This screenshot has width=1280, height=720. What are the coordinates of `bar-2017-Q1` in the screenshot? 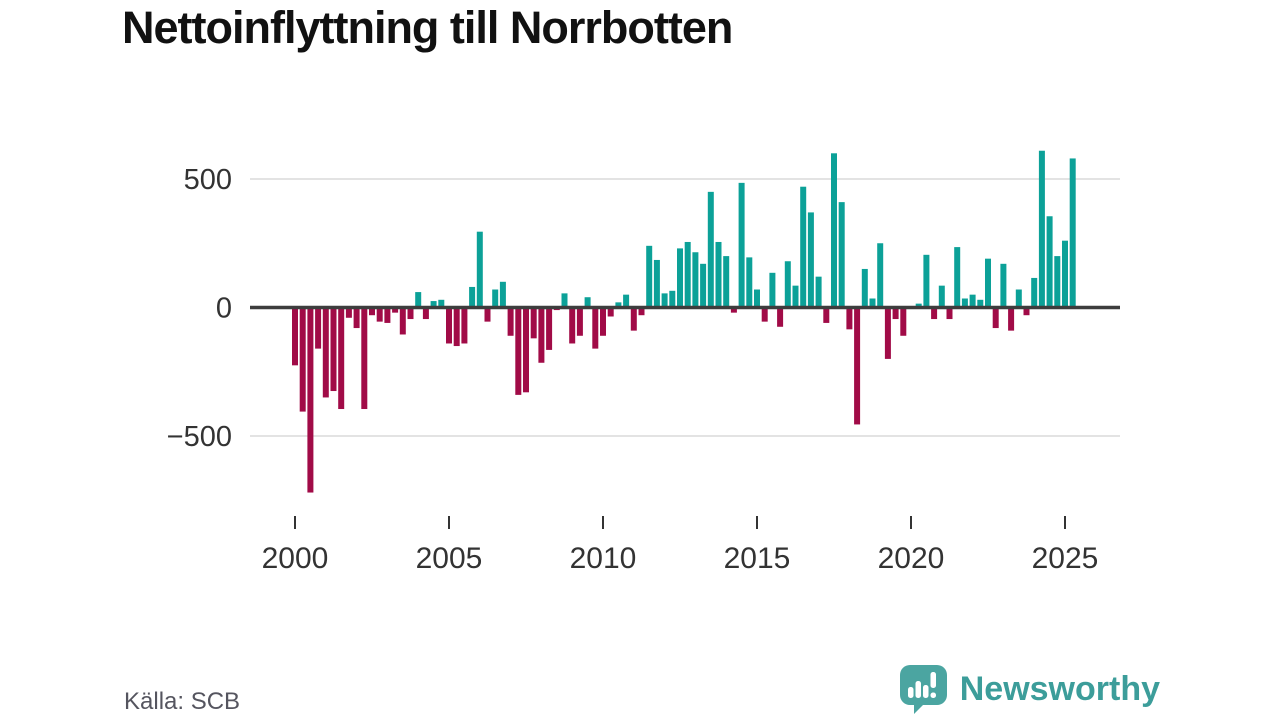 It's located at (818, 292).